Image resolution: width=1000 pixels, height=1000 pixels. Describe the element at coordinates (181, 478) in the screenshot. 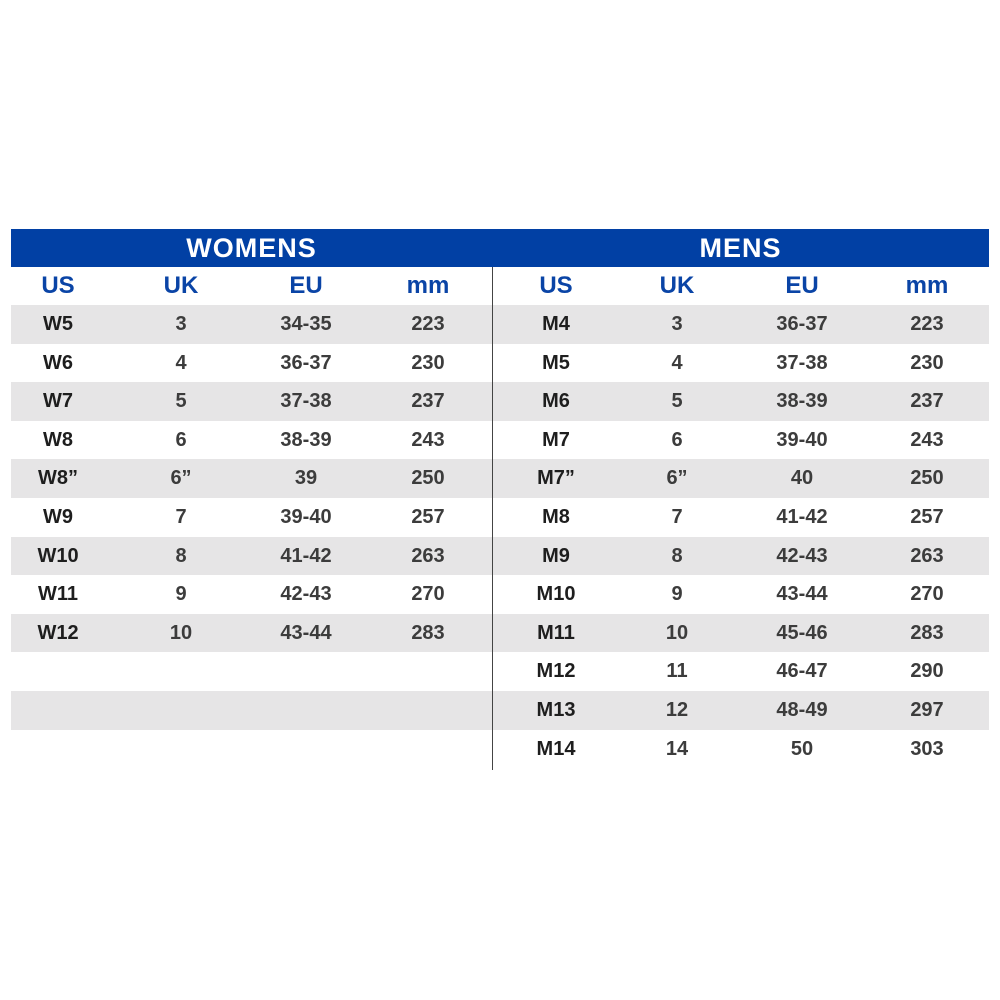

I see `womens-cell: 6”` at that location.